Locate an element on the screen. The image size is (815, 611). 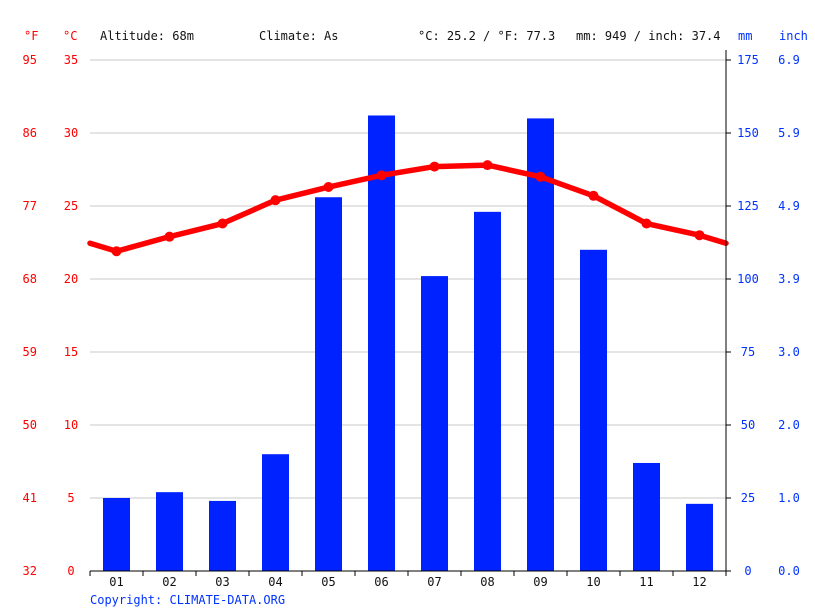
mm-tick-label: 50 is located at coordinates (748, 425).